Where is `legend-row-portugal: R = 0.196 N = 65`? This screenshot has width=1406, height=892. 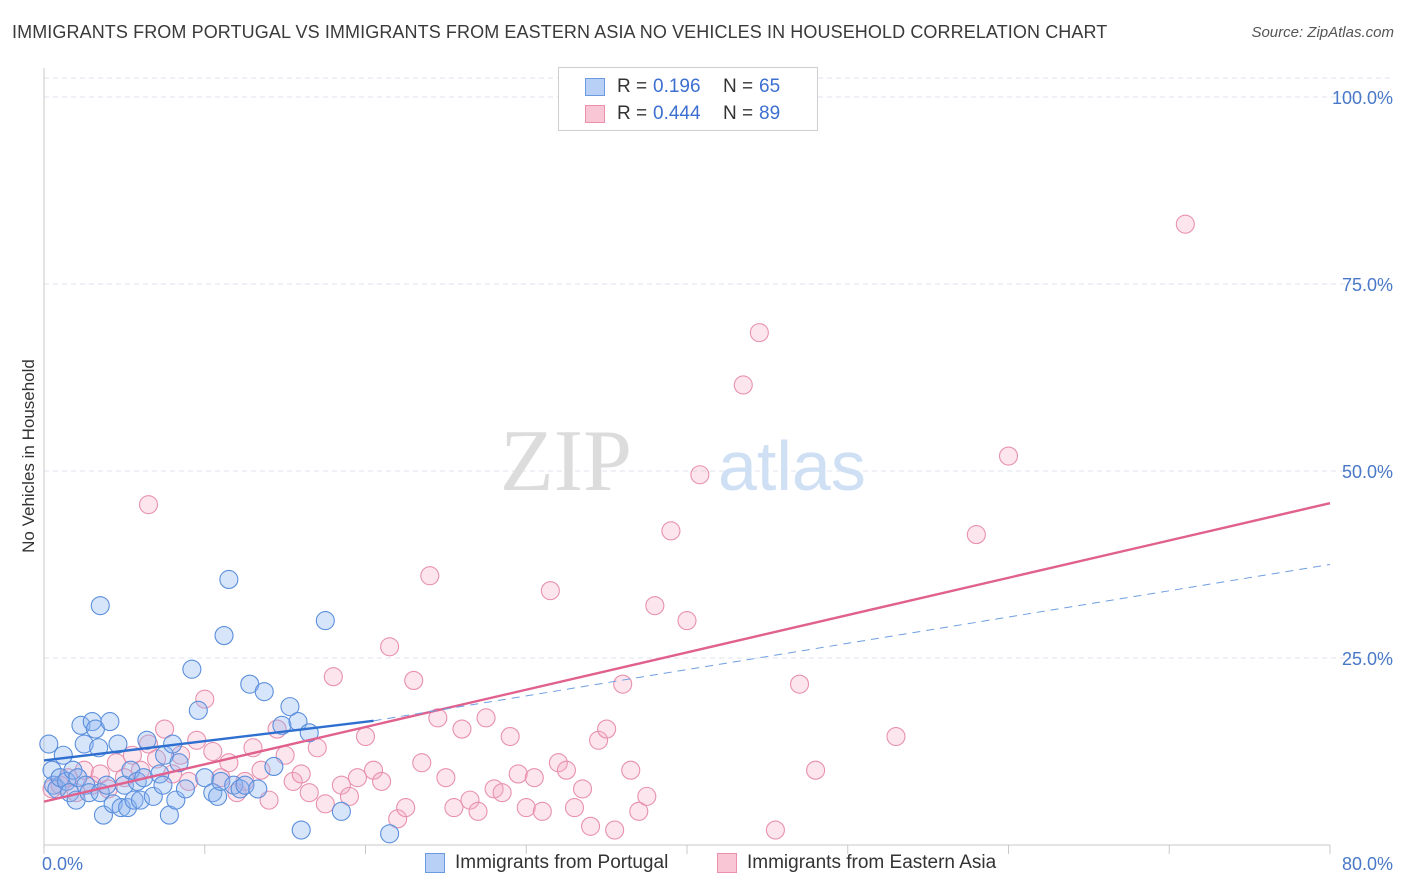
legend-row-portugal: R = 0.196 N = 65 is located at coordinates (682, 87).